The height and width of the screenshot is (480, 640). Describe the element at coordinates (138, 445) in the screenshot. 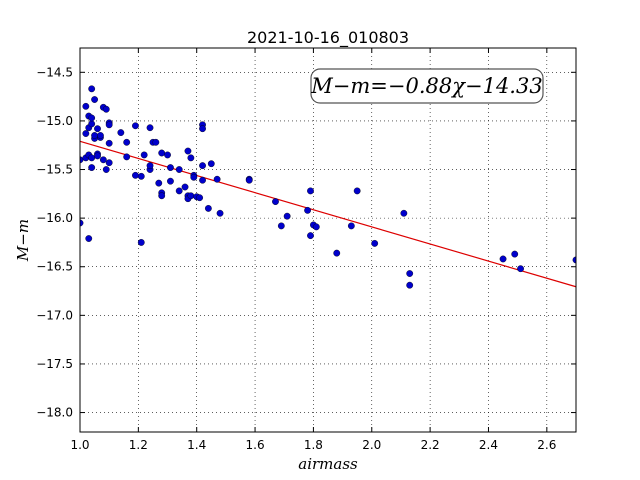

I see `x-tick-label: 1.2` at that location.